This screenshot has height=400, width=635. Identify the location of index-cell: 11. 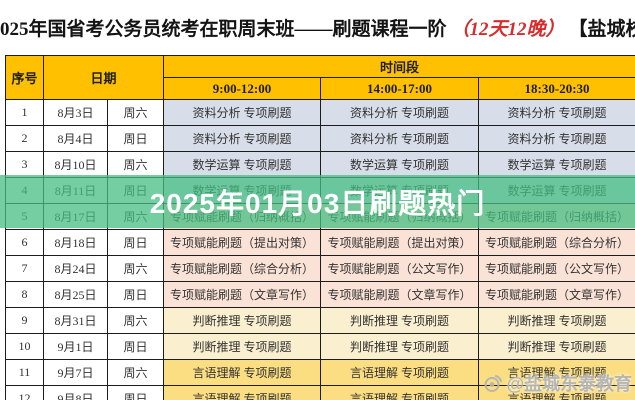
(24, 372).